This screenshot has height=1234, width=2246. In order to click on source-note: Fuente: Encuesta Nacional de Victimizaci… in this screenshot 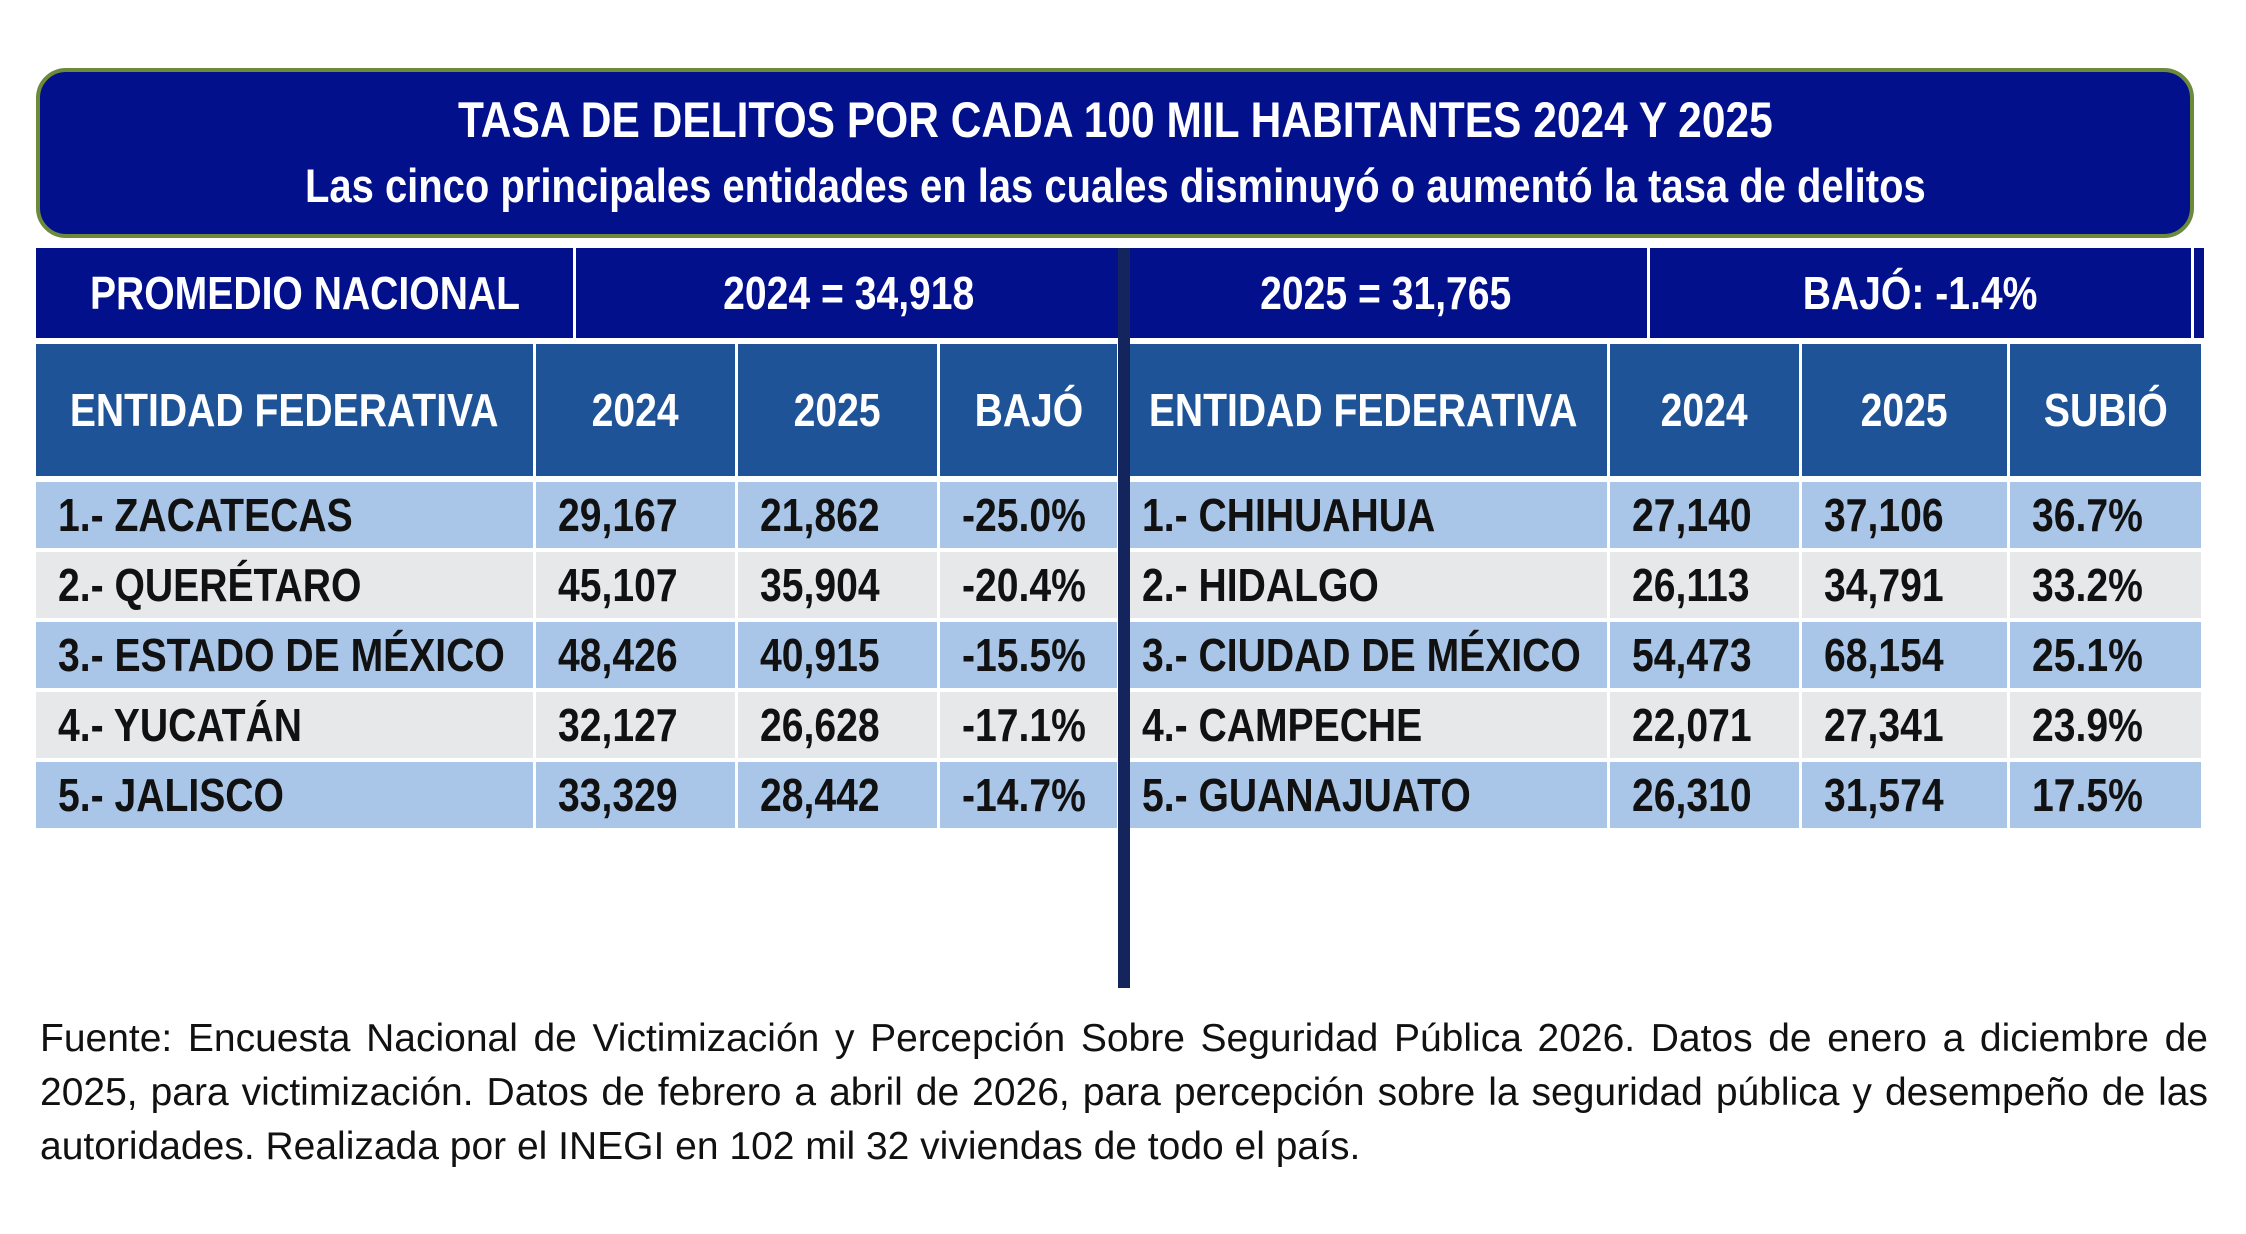, I will do `click(1124, 1092)`.